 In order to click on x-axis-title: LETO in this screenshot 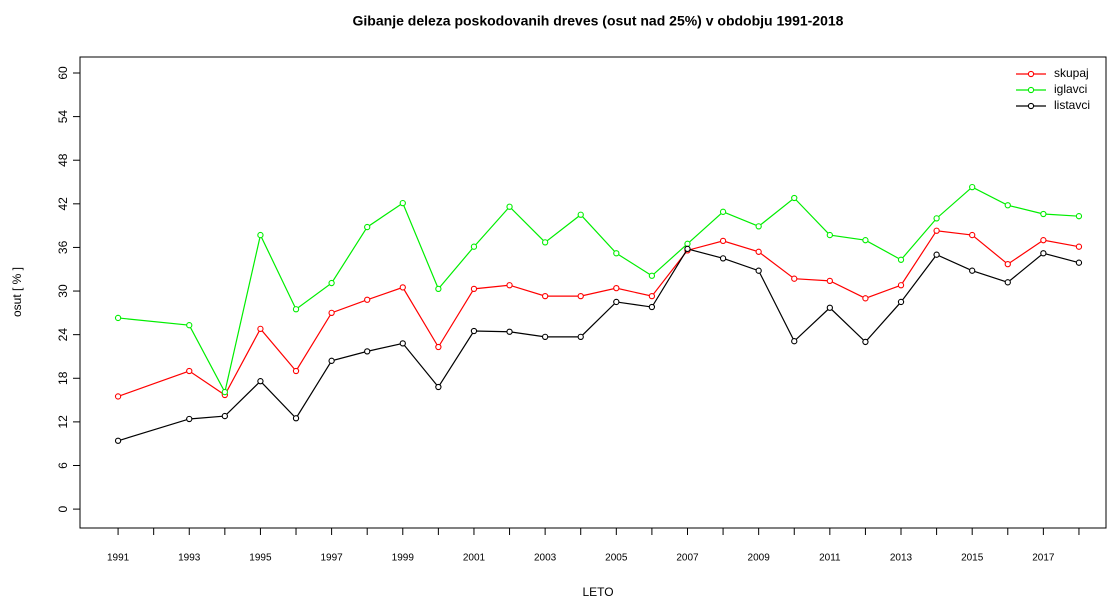, I will do `click(597, 592)`.